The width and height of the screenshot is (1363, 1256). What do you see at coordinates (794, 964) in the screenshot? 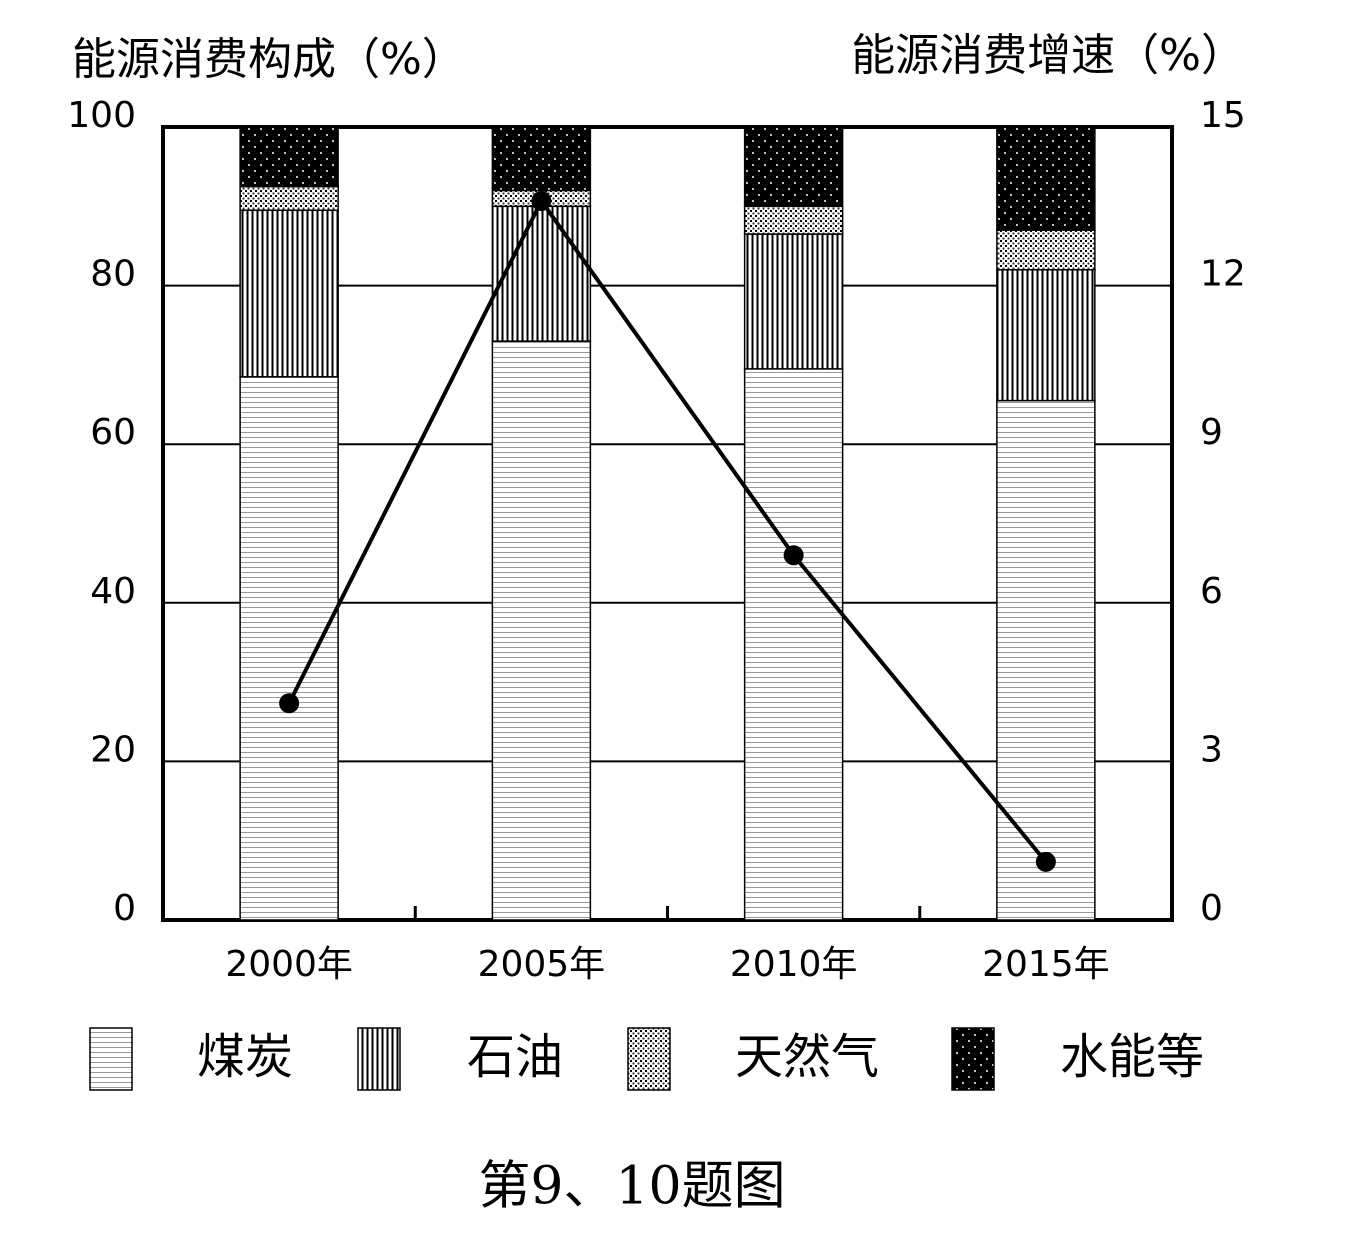
I see `x-tick-label: 2010年` at bounding box center [794, 964].